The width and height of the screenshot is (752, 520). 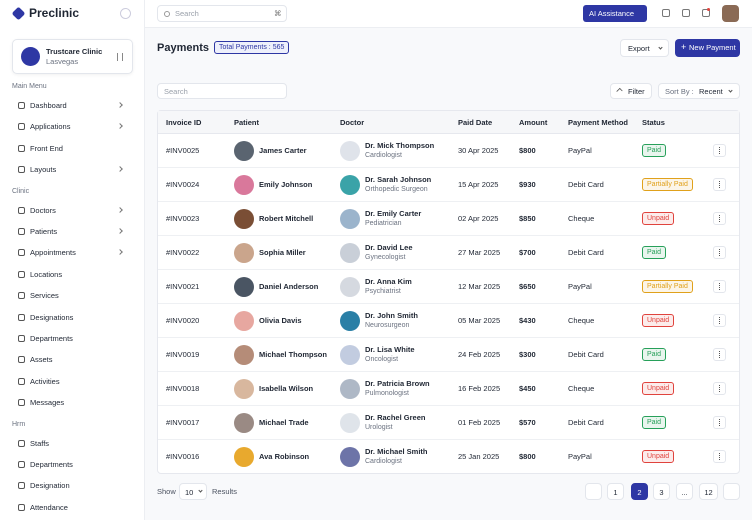 I want to click on menu-item: Designation, so click(x=72, y=486).